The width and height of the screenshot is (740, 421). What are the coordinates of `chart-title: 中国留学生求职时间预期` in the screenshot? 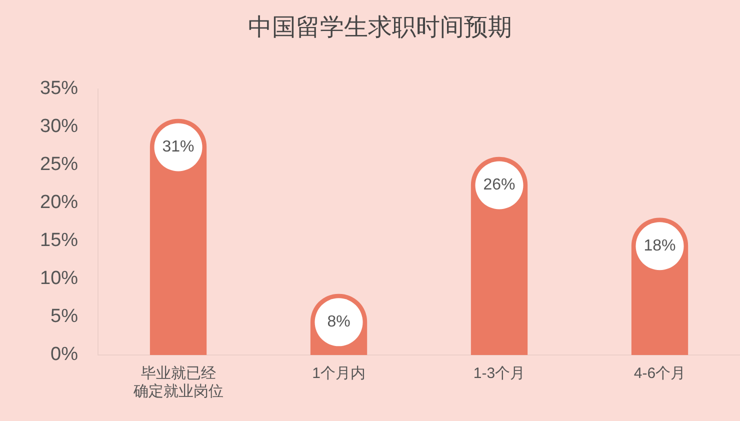 It's located at (380, 28).